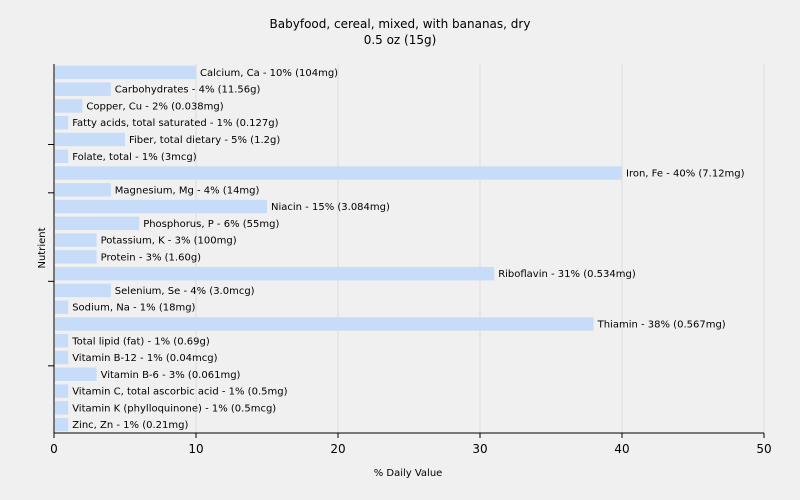 Image resolution: width=800 pixels, height=500 pixels. I want to click on x-tick-label: 10, so click(195, 449).